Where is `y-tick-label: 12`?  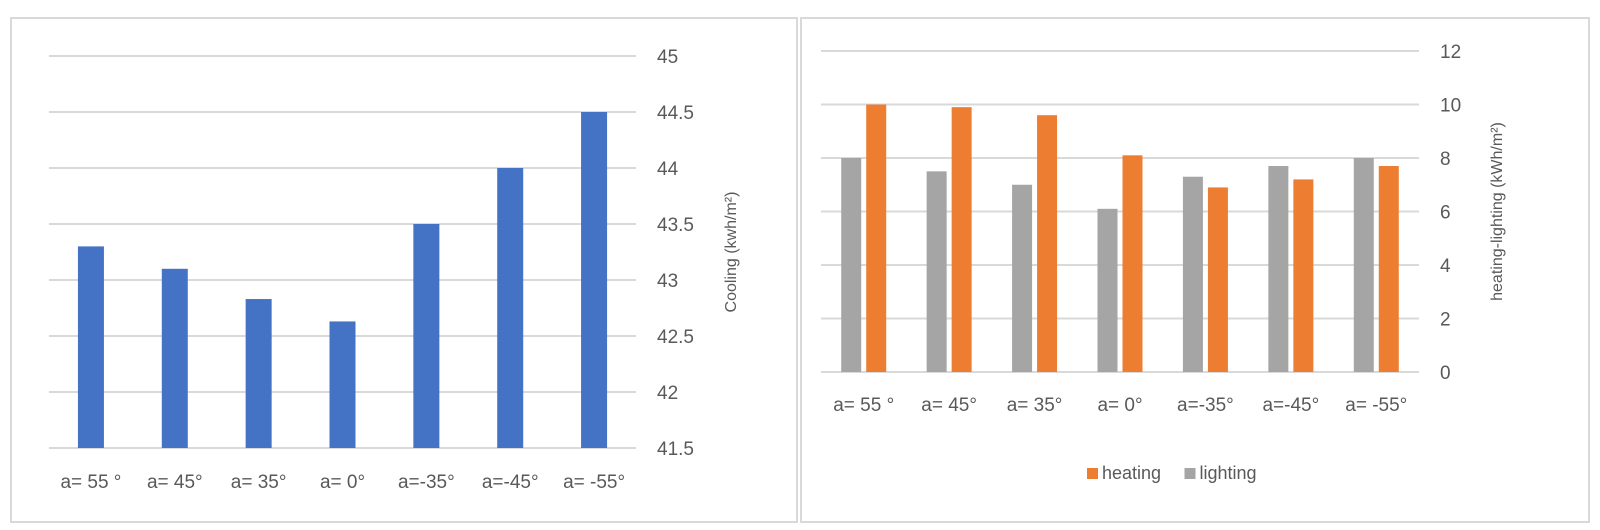 y-tick-label: 12 is located at coordinates (1450, 52).